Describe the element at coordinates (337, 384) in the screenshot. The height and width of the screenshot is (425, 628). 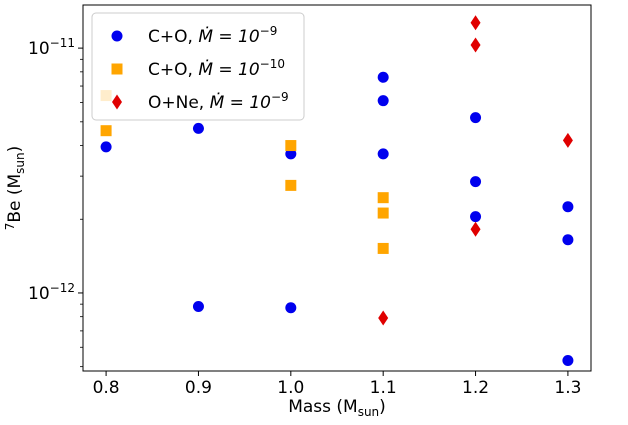
I see `x-axis-ticks: 0.8 0.9 1.0 1.1 1.2 1.3` at that location.